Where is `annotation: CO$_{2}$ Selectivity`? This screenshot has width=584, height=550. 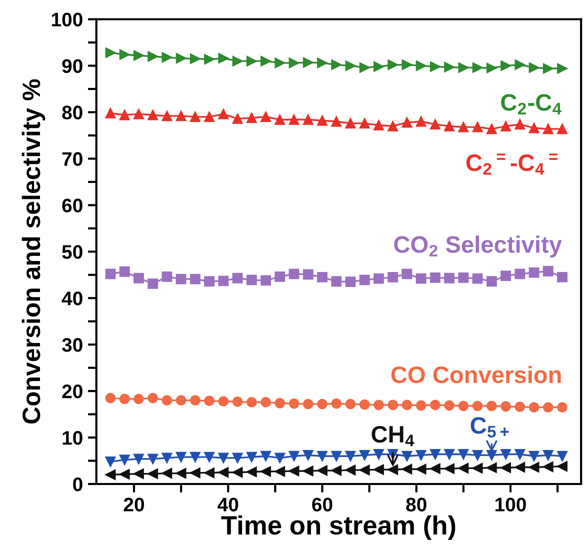 annotation: CO$_{2}$ Selectivity is located at coordinates (478, 247).